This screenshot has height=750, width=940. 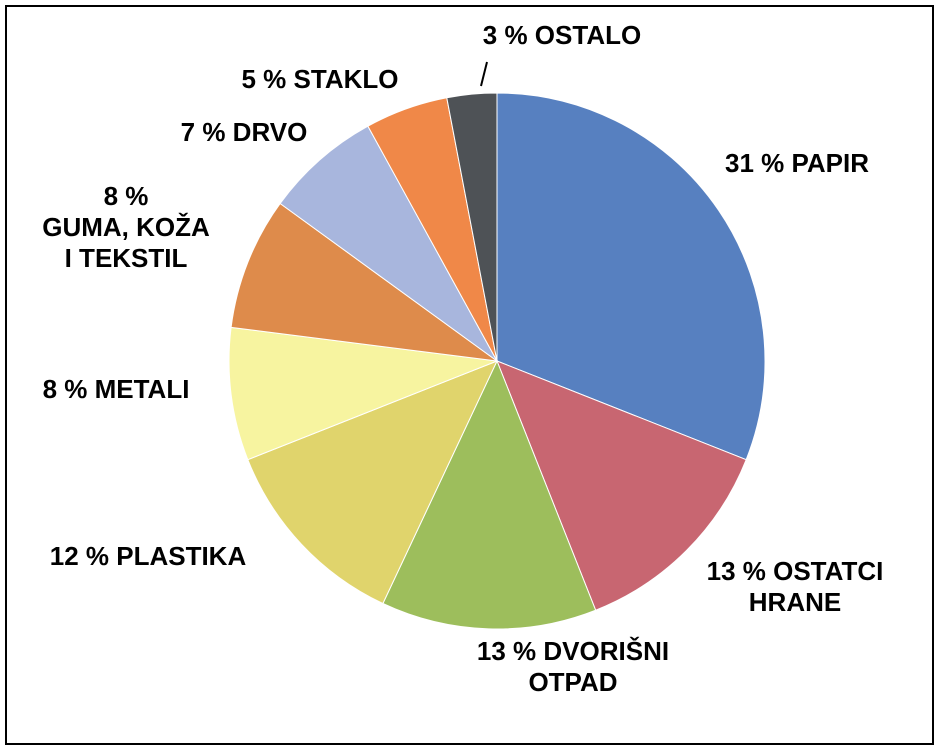 I want to click on slice-label-2: 13 % DVORIŠNI OTPAD, so click(x=573, y=666).